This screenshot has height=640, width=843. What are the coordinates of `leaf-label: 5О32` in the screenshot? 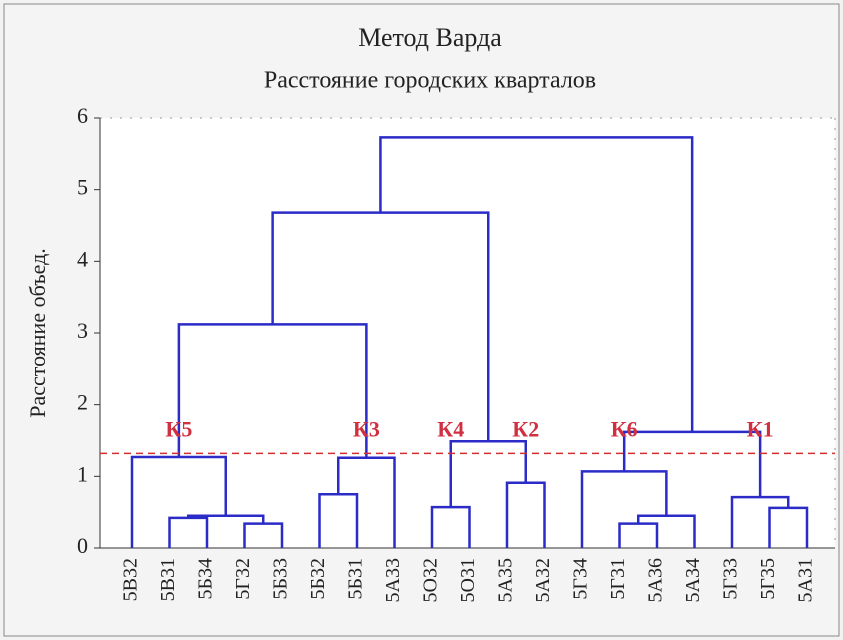 It's located at (431, 580).